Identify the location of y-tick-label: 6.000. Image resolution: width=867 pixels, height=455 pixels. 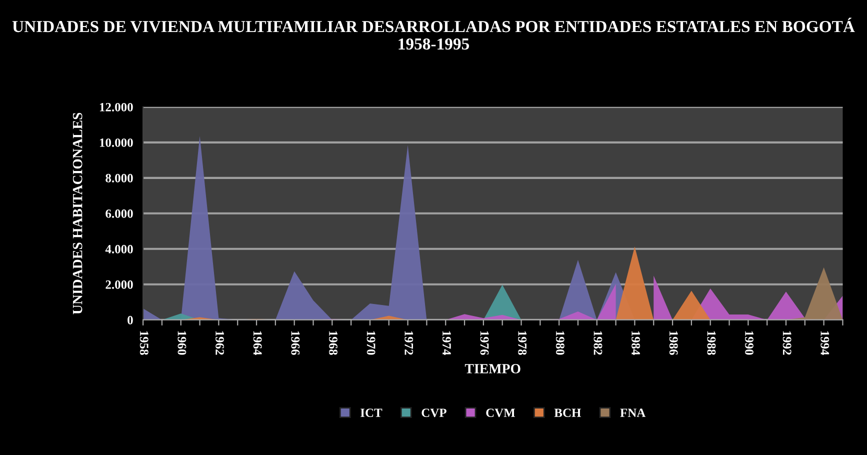
(119, 213).